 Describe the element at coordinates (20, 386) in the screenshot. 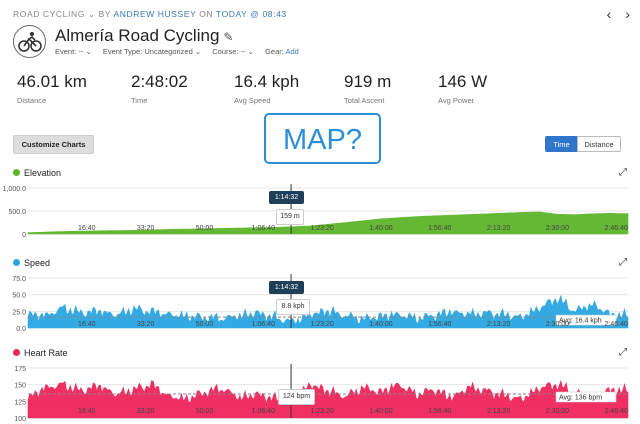

I see `y-tick-label: 150` at that location.